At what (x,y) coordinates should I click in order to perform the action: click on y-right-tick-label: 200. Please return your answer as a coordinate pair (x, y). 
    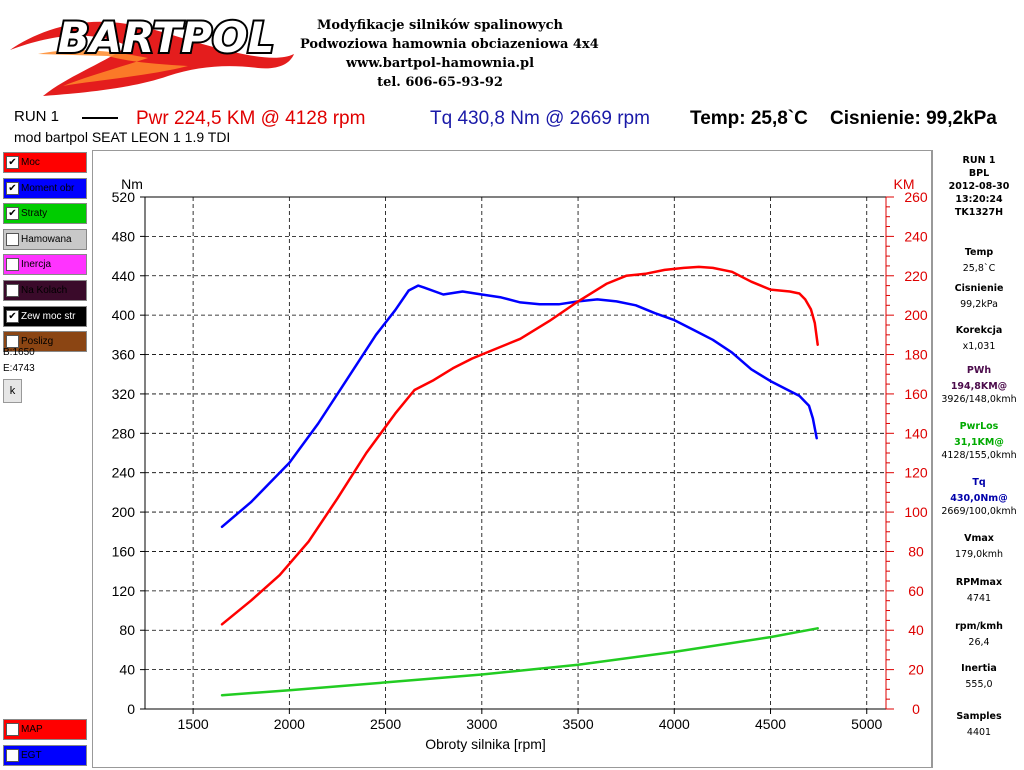
    Looking at the image, I should click on (916, 315).